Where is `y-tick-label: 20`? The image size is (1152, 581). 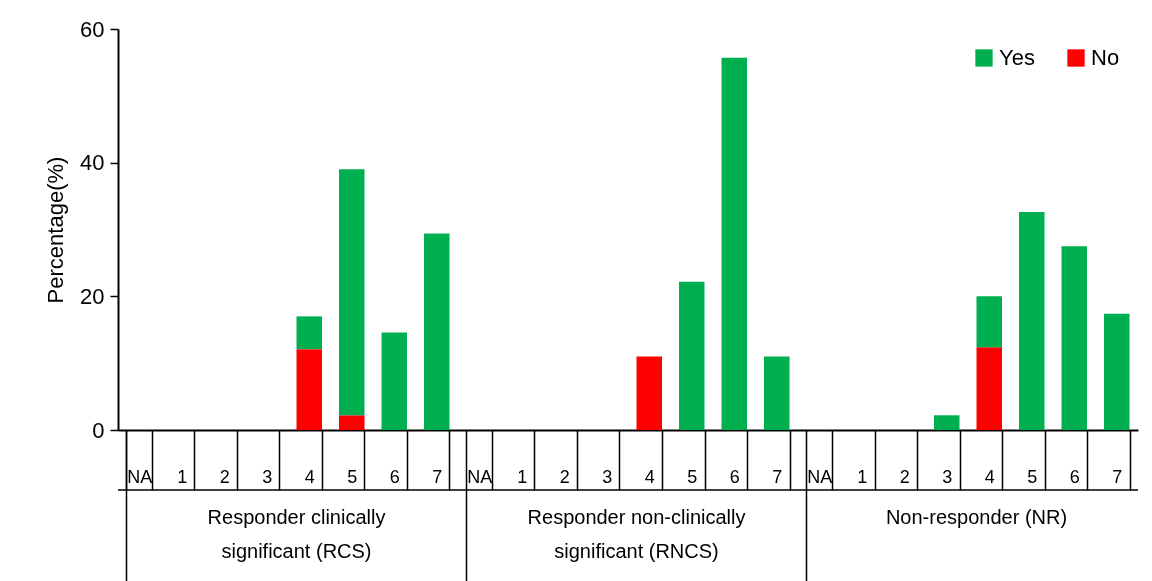
y-tick-label: 20 is located at coordinates (92, 296).